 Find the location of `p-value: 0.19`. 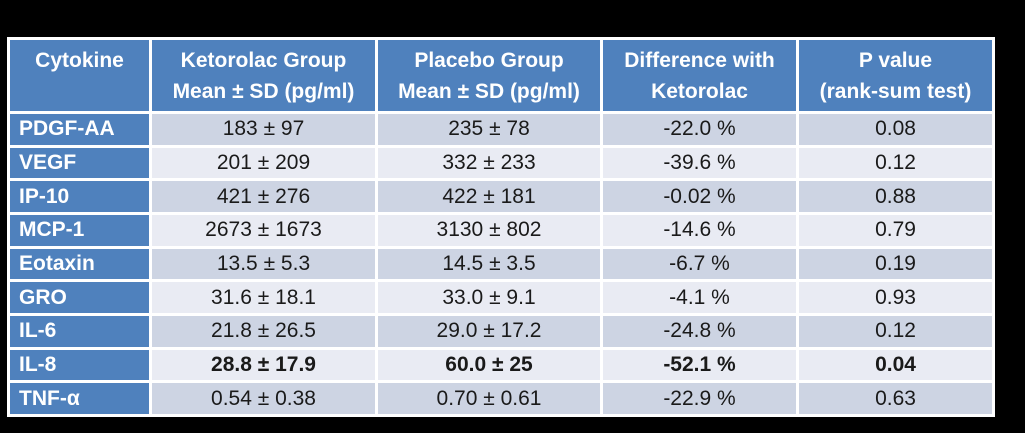

p-value: 0.19 is located at coordinates (895, 264).